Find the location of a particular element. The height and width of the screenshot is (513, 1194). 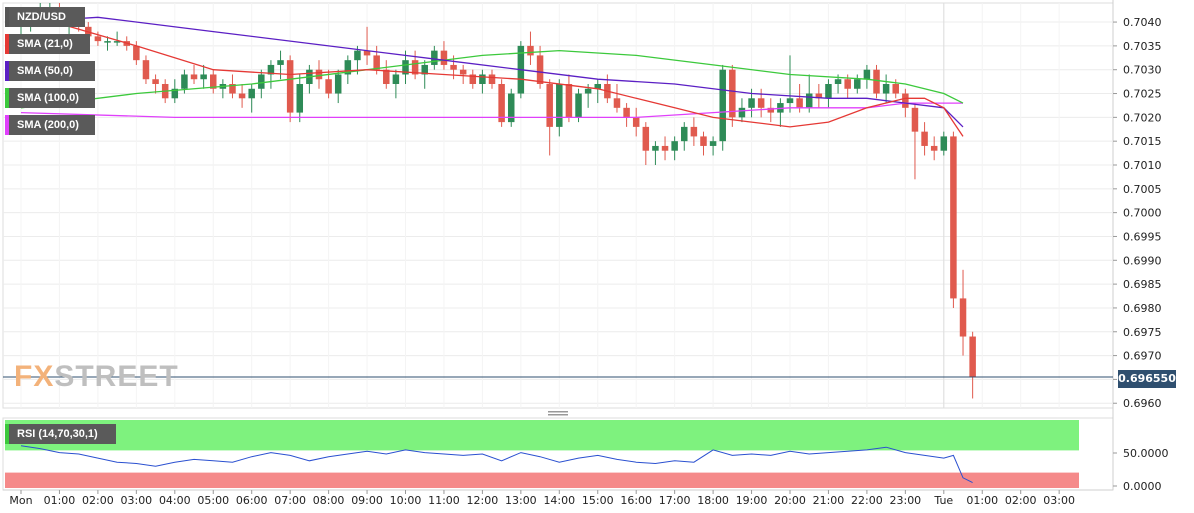

x-tick-label: 03:00 is located at coordinates (136, 500).